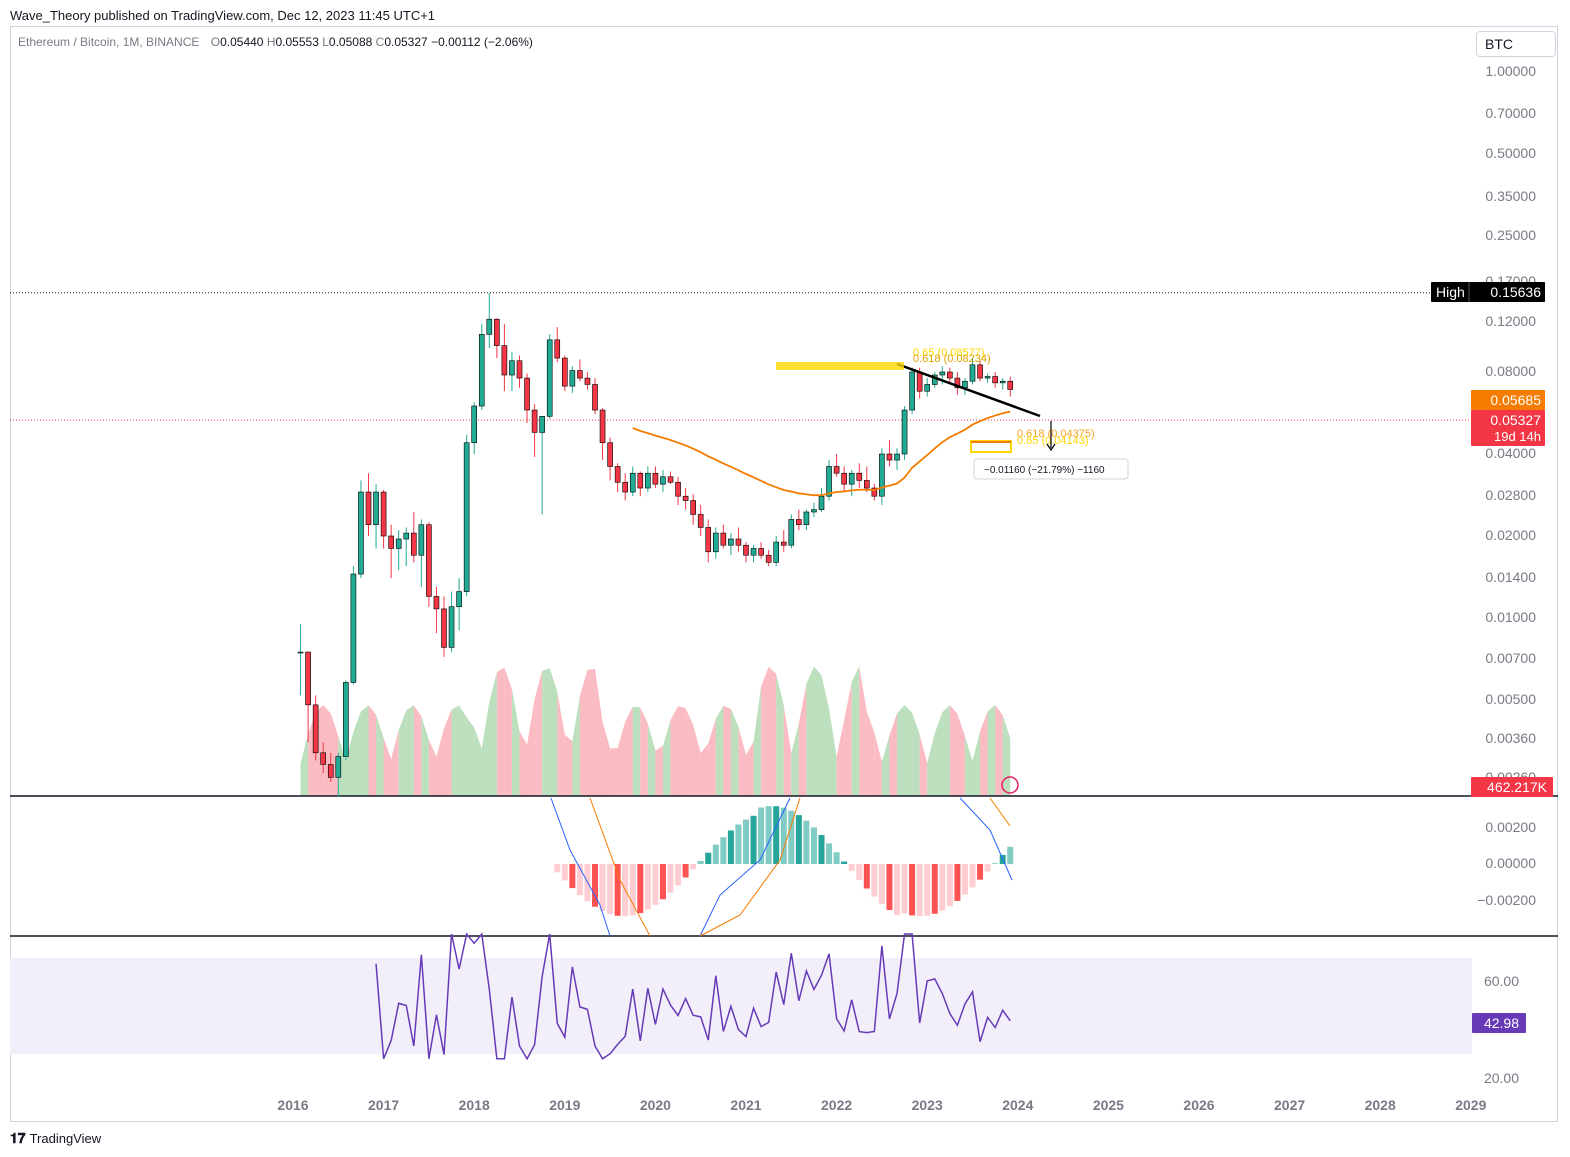 The image size is (1570, 1157). What do you see at coordinates (1010, 785) in the screenshot?
I see `alert-icon` at bounding box center [1010, 785].